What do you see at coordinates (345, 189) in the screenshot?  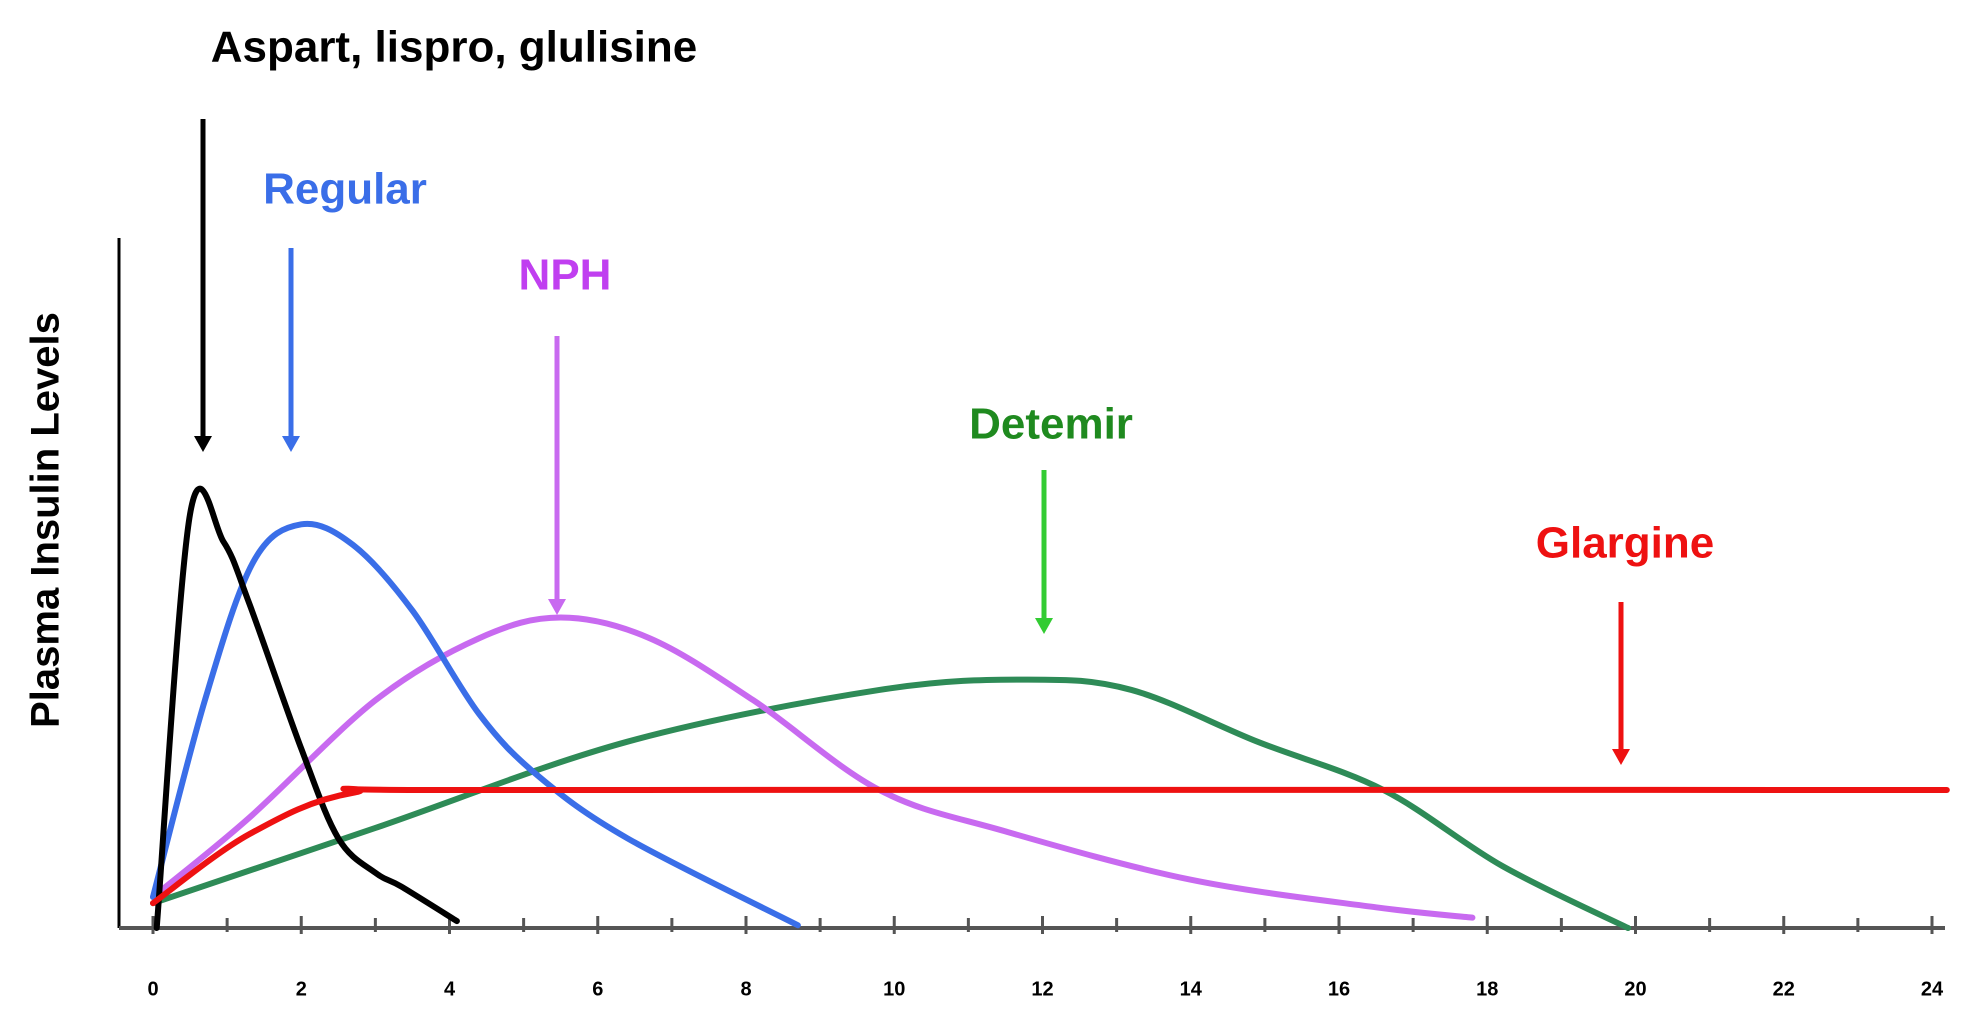 I see `series-label: Regular` at bounding box center [345, 189].